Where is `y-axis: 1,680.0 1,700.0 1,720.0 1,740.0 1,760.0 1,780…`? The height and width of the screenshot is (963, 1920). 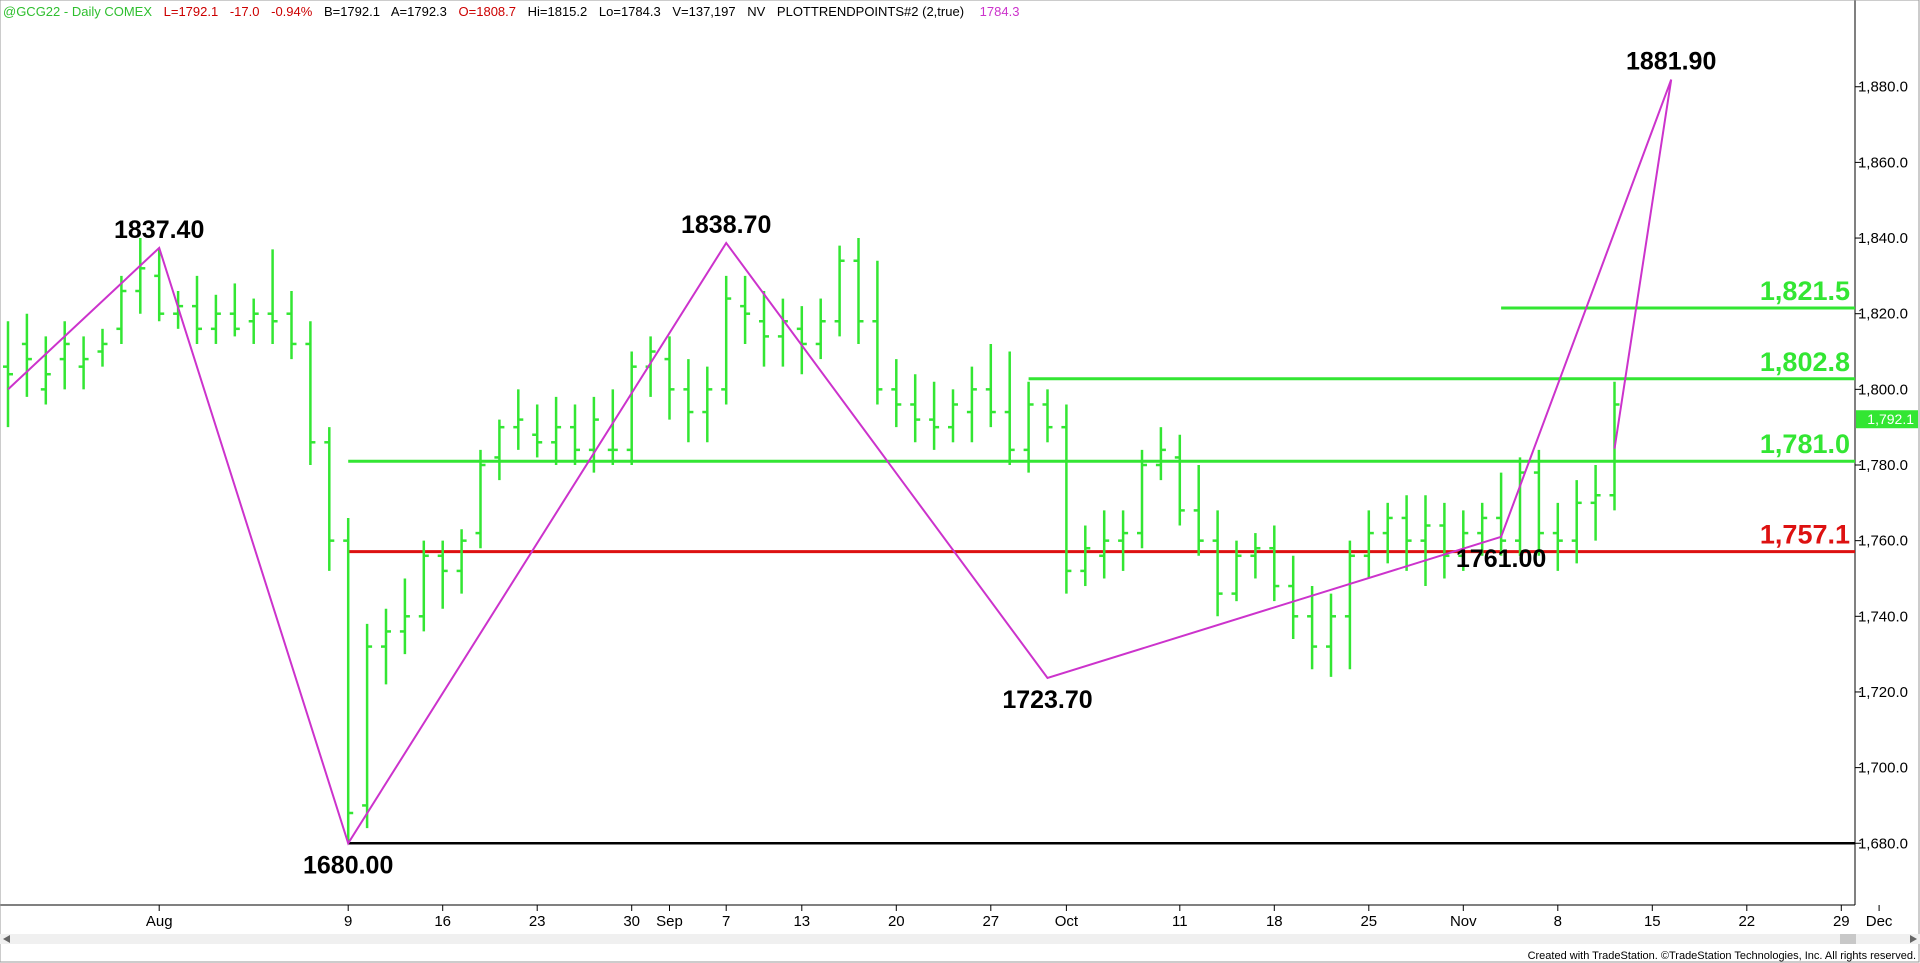
y-axis: 1,680.0 1,700.0 1,720.0 1,740.0 1,760.0 1,780… is located at coordinates (1886, 465).